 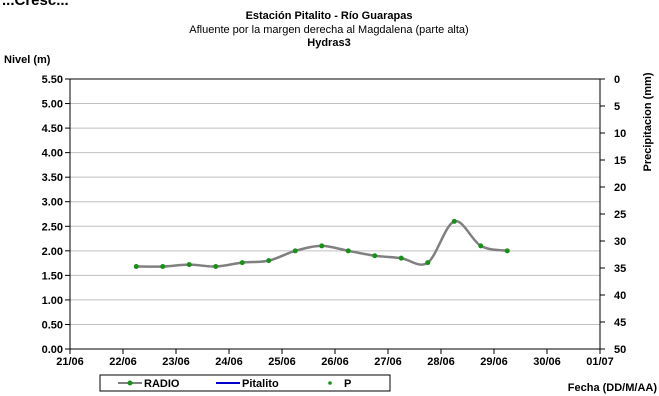 I want to click on x-tick-label: 22/06, so click(x=123, y=362).